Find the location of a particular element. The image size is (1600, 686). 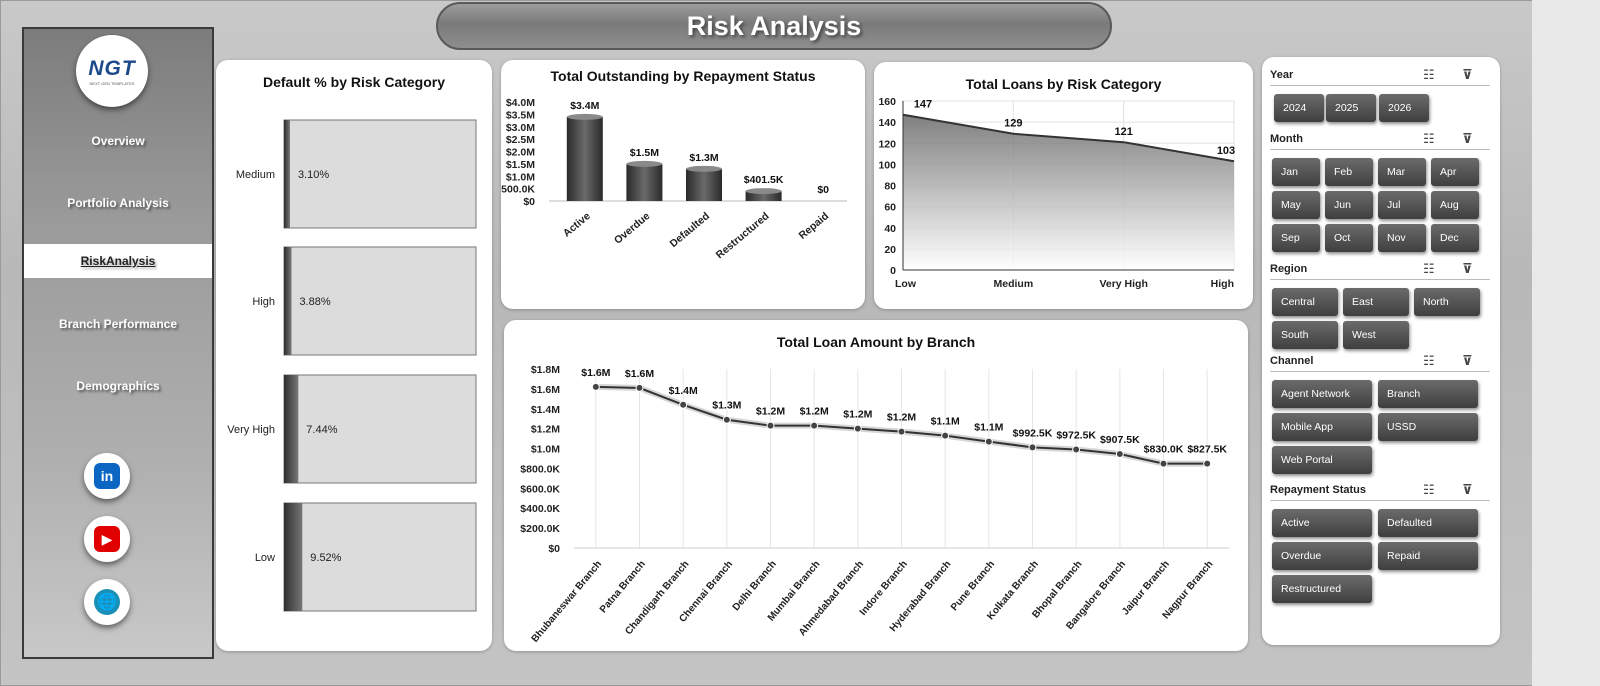

slicer-option-month-apr: Apr is located at coordinates (1455, 172).